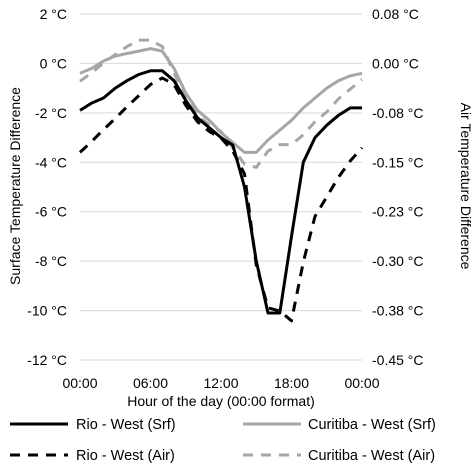  What do you see at coordinates (51, 162) in the screenshot?
I see `y-tick-label: -4 °C` at bounding box center [51, 162].